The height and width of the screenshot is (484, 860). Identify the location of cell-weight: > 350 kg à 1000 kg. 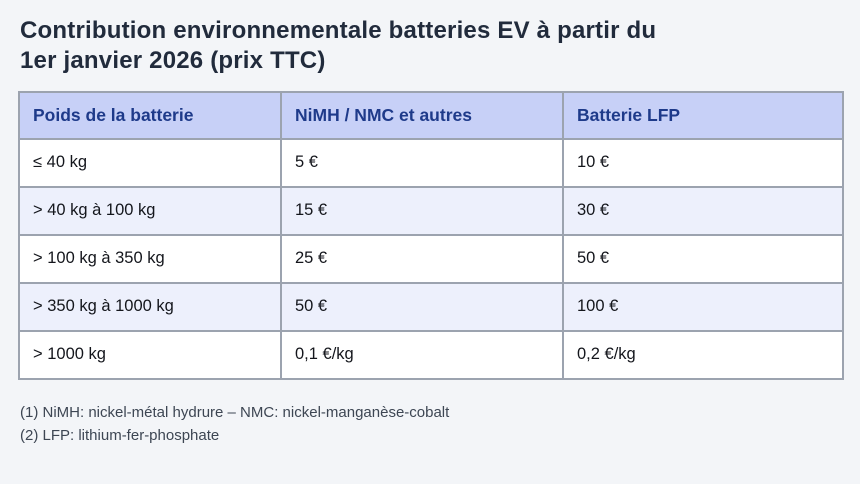
(150, 306).